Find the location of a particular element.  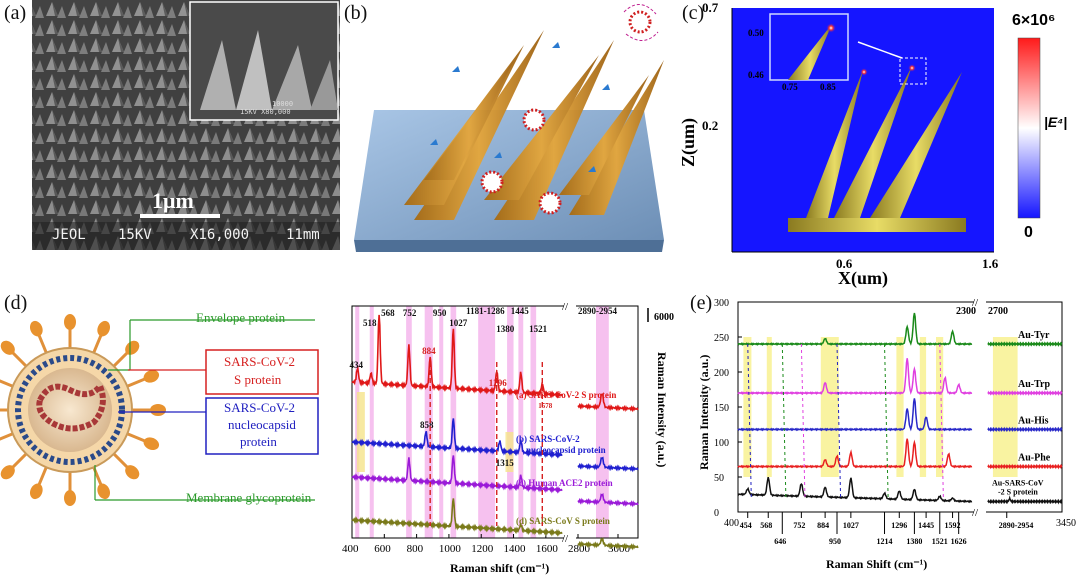

peak-label: 858 is located at coordinates (427, 425).